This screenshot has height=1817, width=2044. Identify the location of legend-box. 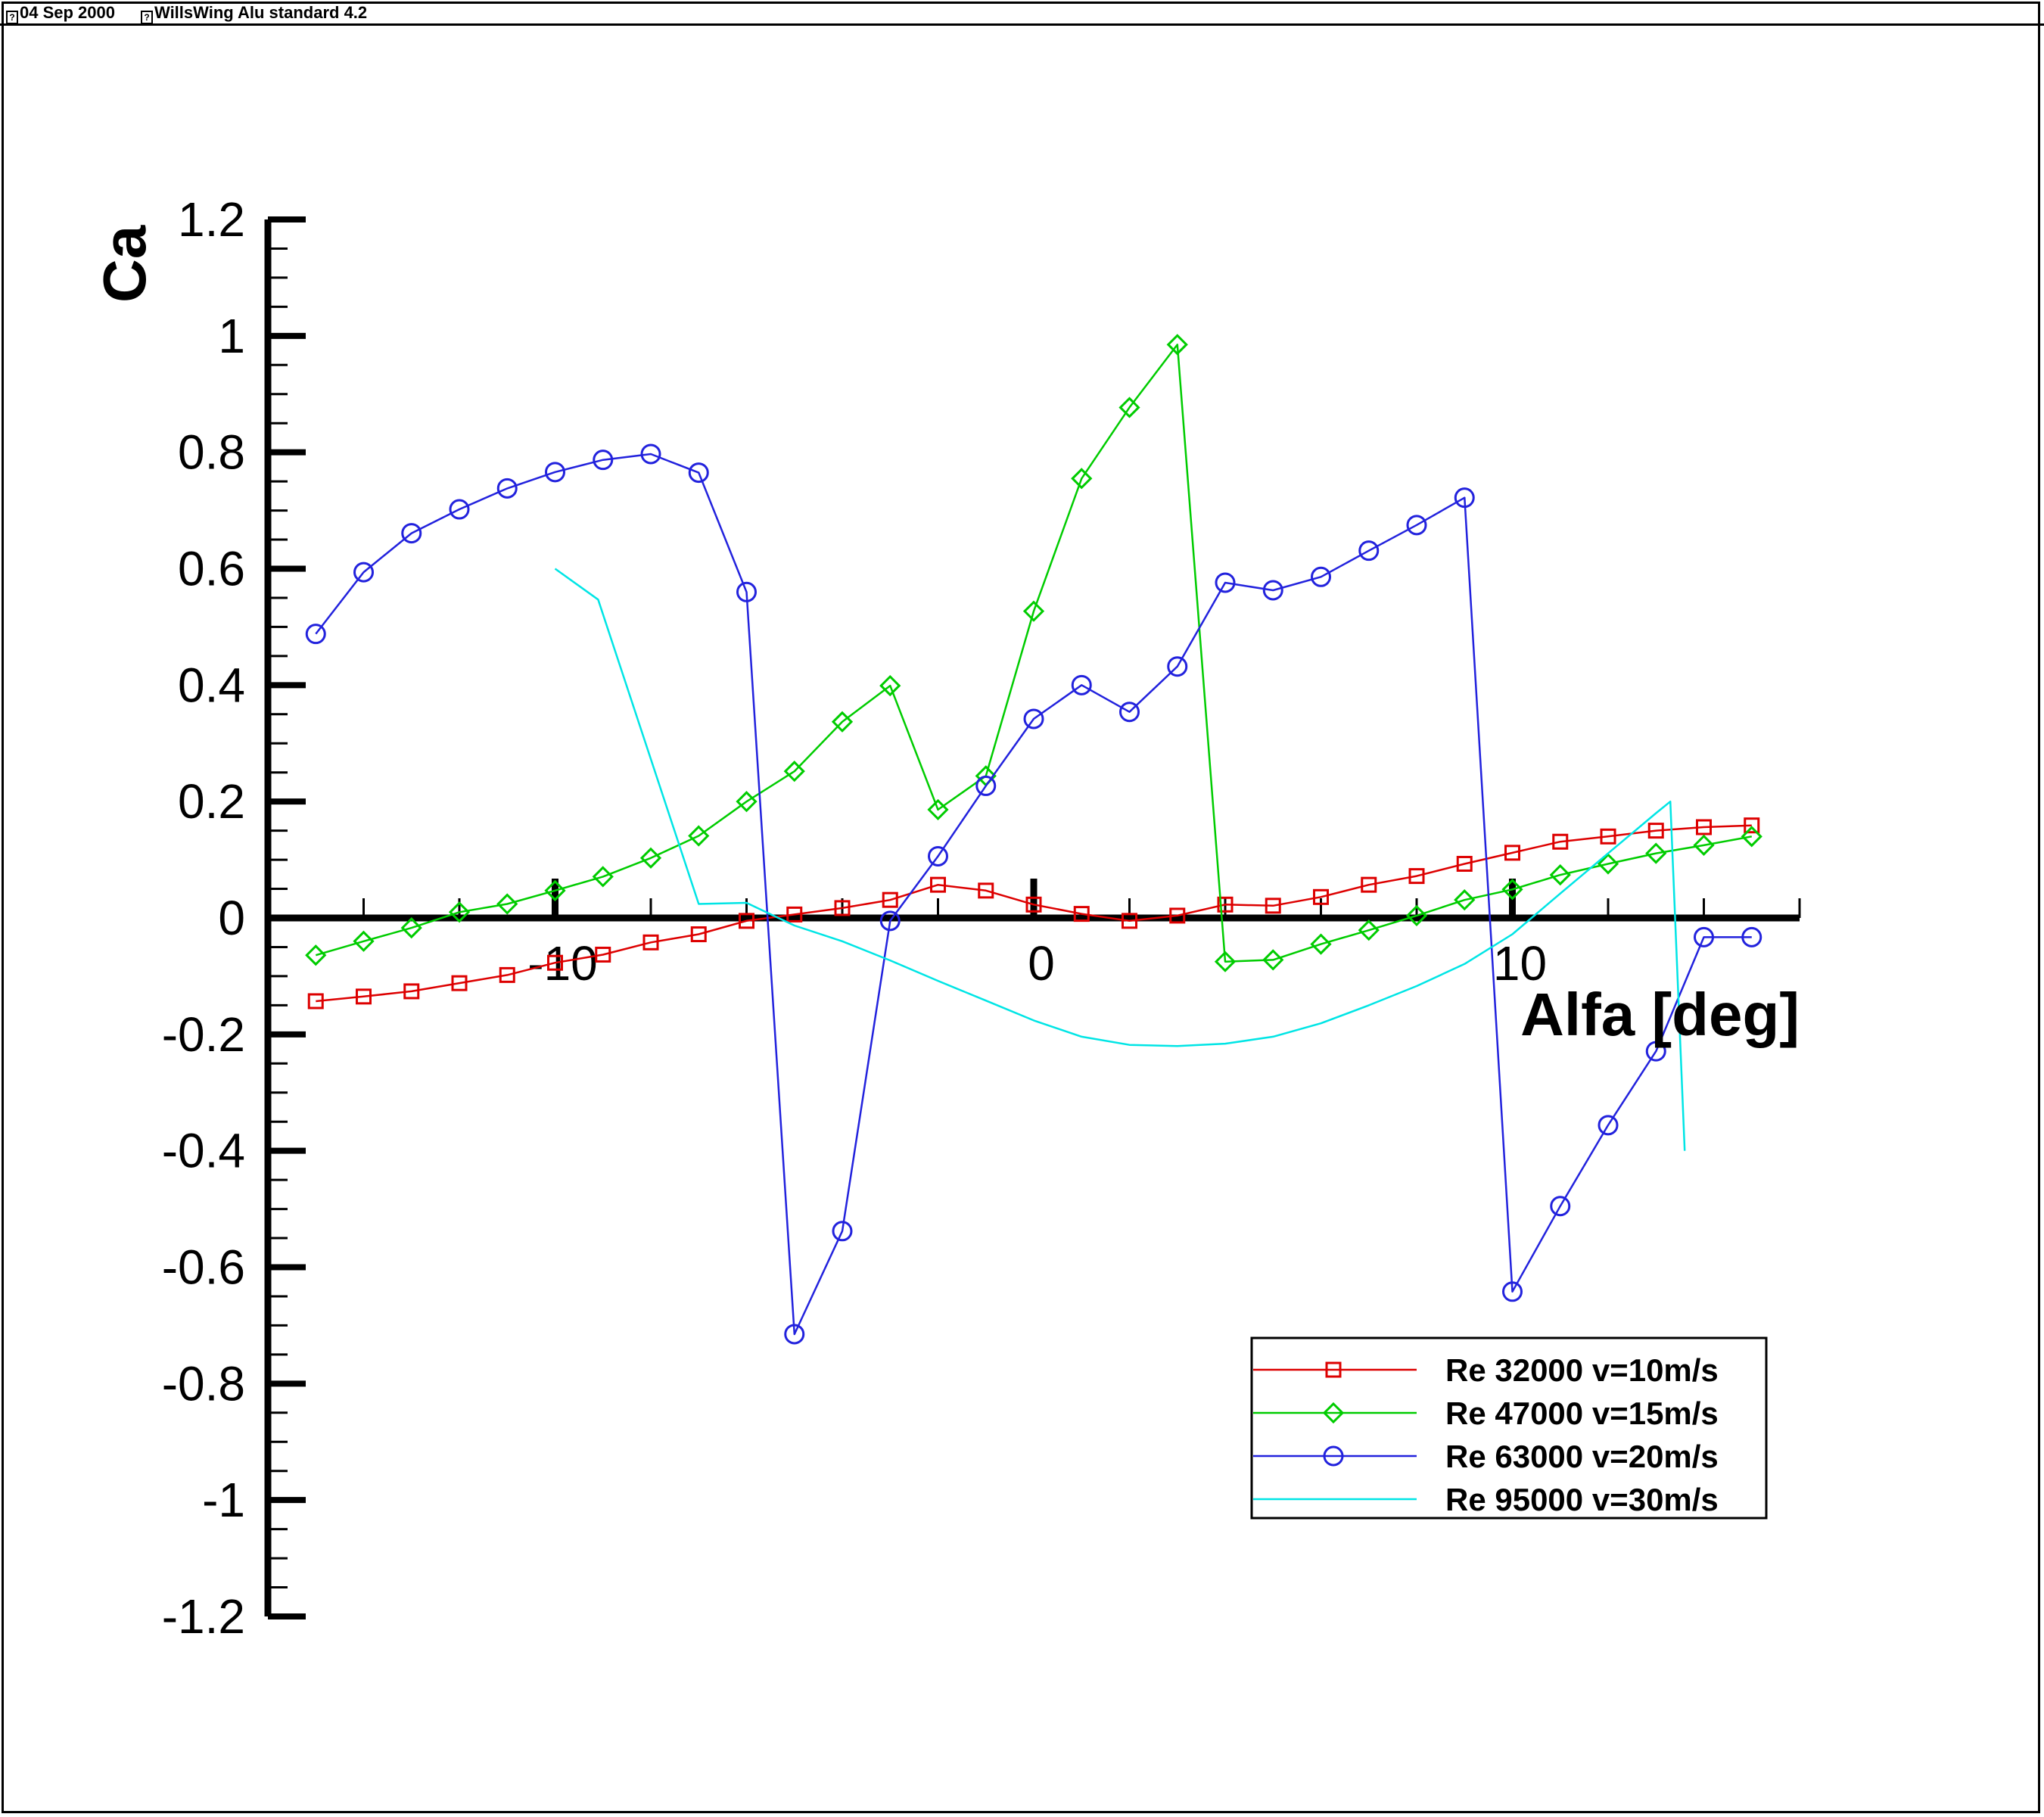
(1509, 1428).